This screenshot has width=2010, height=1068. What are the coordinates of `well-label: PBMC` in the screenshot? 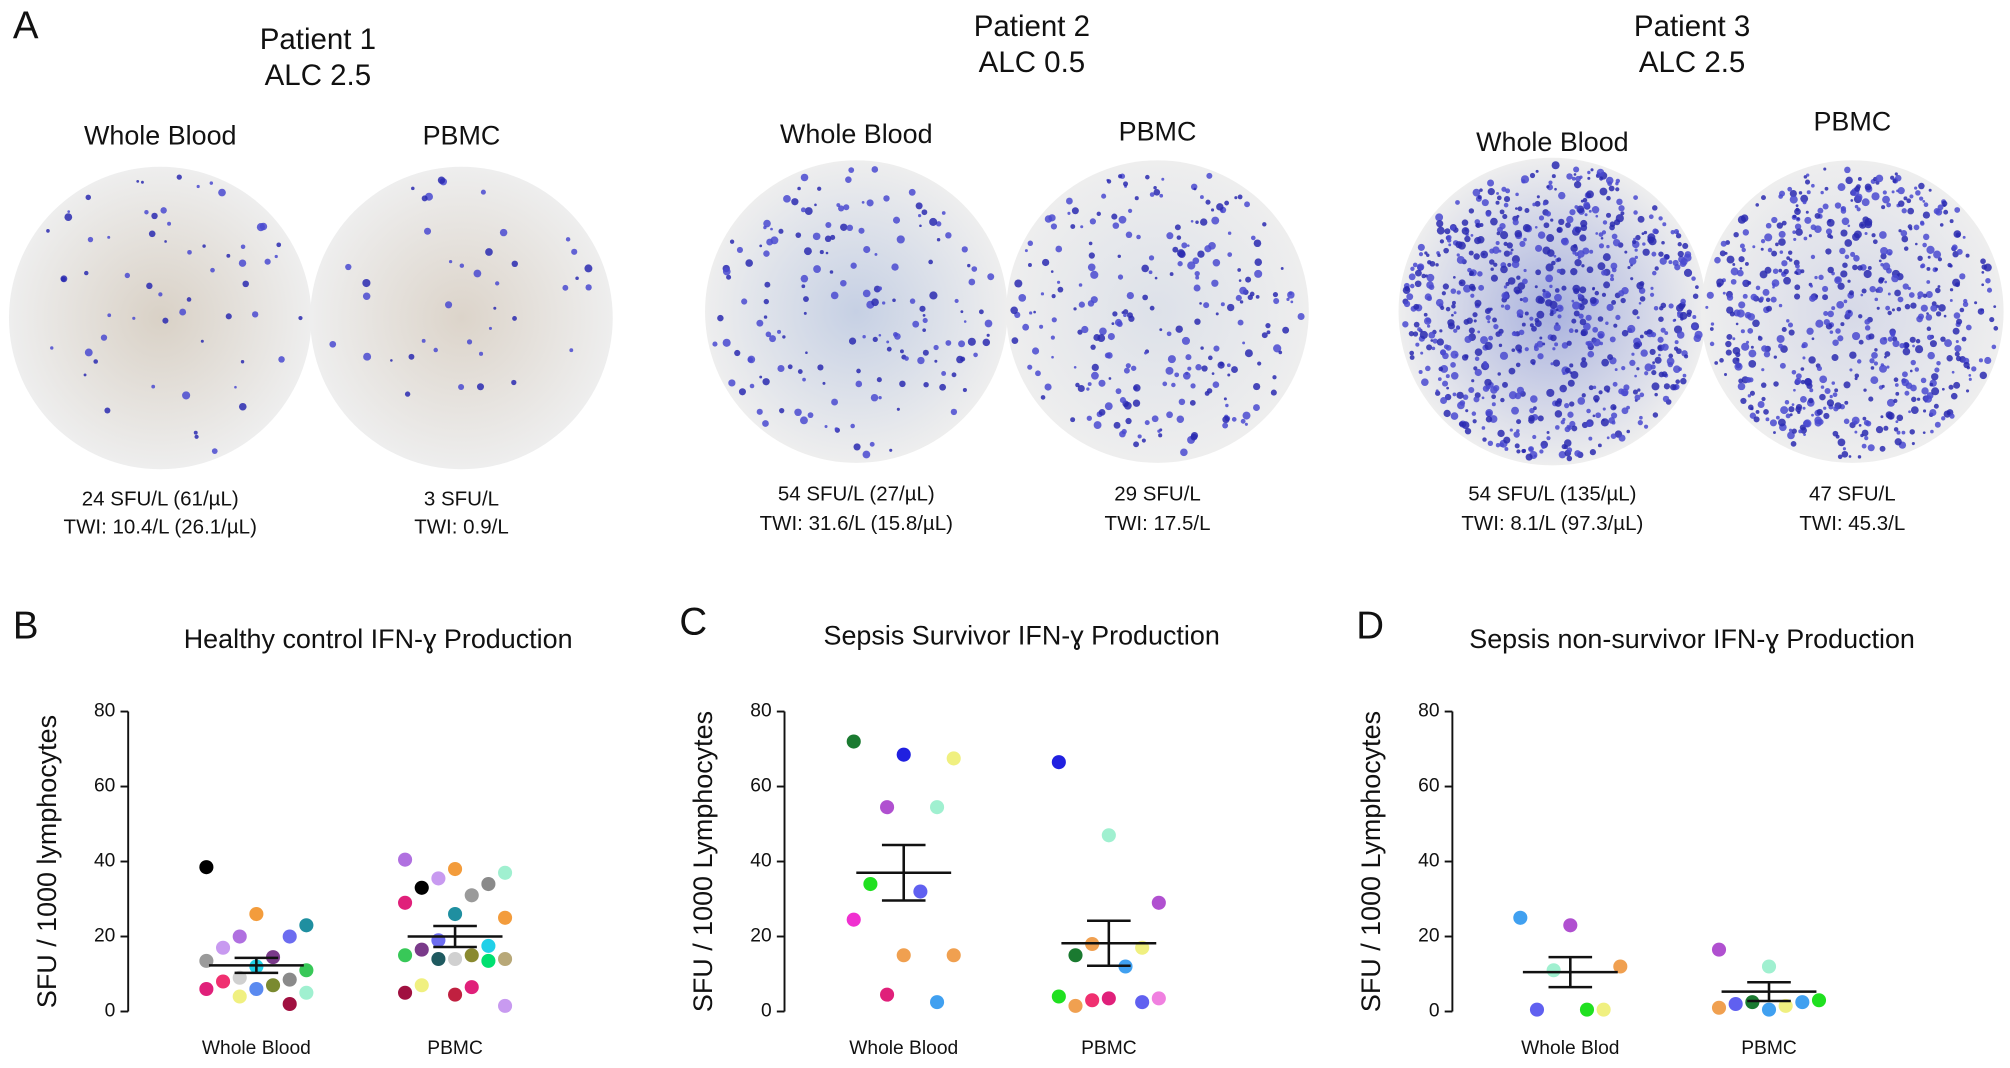 It's located at (1158, 132).